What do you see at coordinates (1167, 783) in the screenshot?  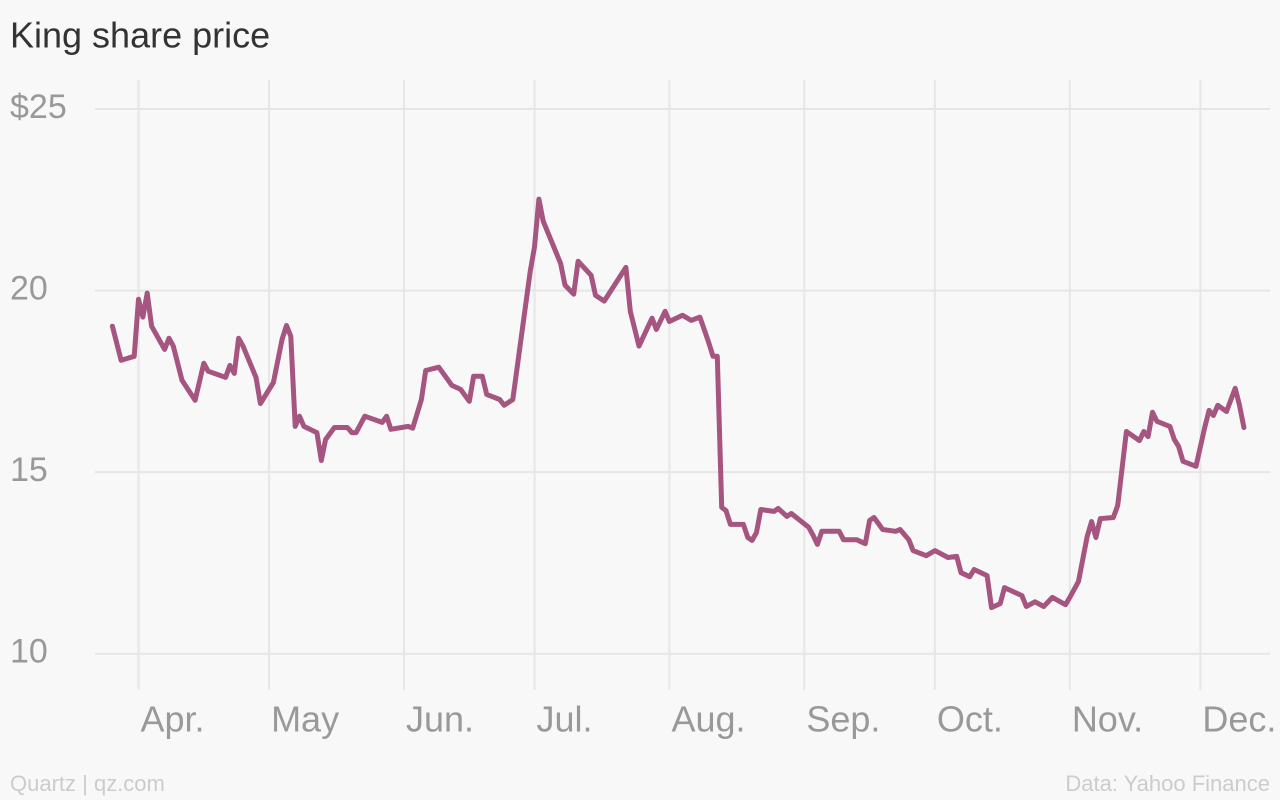 I see `source-right: Data: Yahoo Finance` at bounding box center [1167, 783].